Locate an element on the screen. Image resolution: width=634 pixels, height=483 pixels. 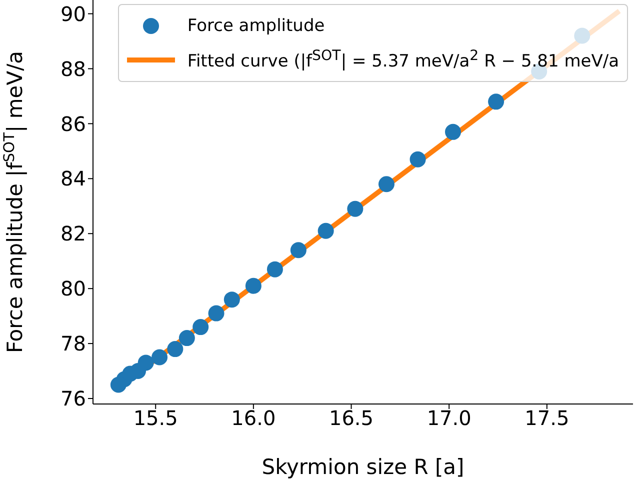
y-tick-label: 82 is located at coordinates (73, 234).